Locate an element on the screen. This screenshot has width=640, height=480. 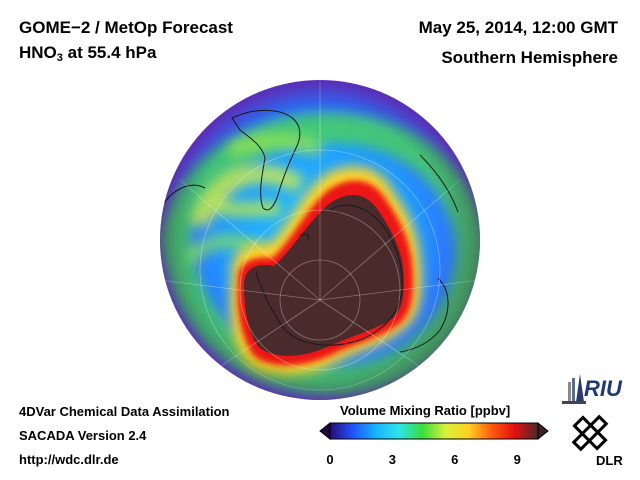
colorbar-gradient-bar is located at coordinates (434, 431).